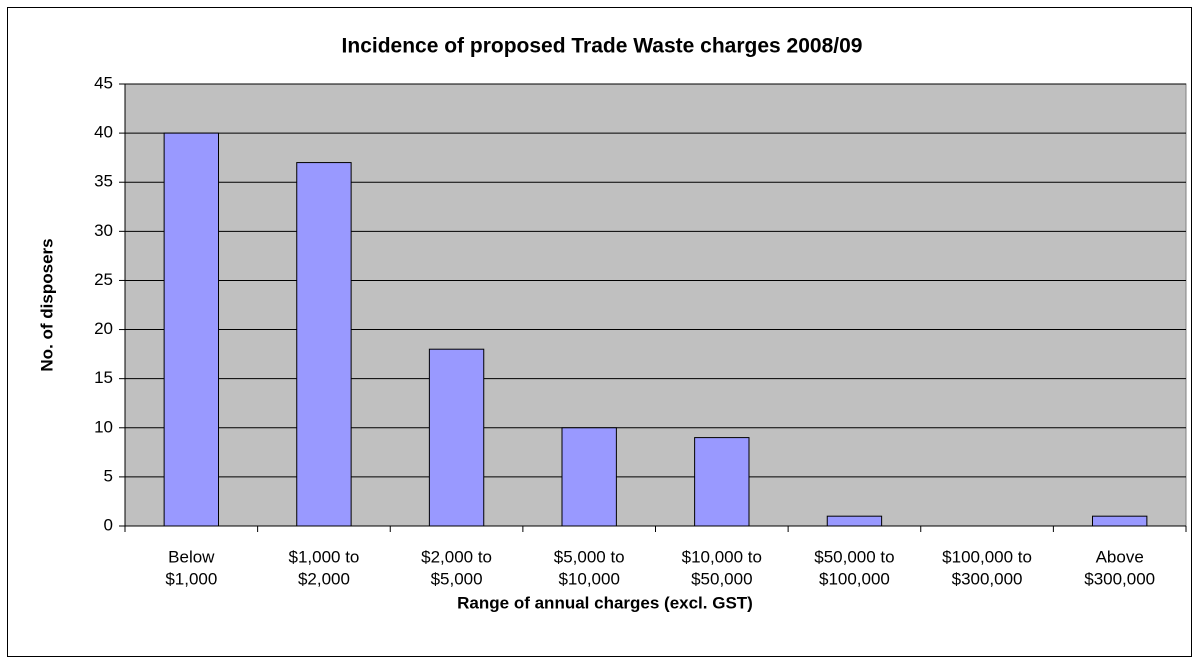 The image size is (1199, 664). I want to click on y-tick-label: 35, so click(103, 181).